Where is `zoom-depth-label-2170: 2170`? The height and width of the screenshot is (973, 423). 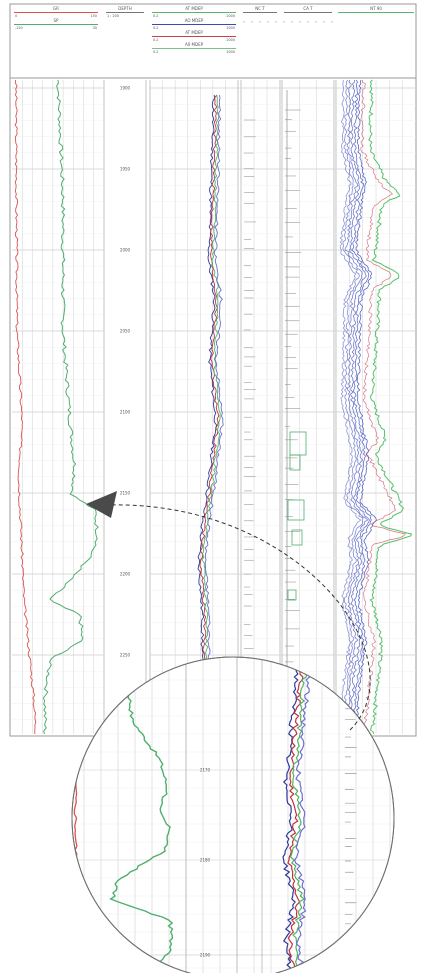 zoom-depth-label-2170: 2170 is located at coordinates (205, 770).